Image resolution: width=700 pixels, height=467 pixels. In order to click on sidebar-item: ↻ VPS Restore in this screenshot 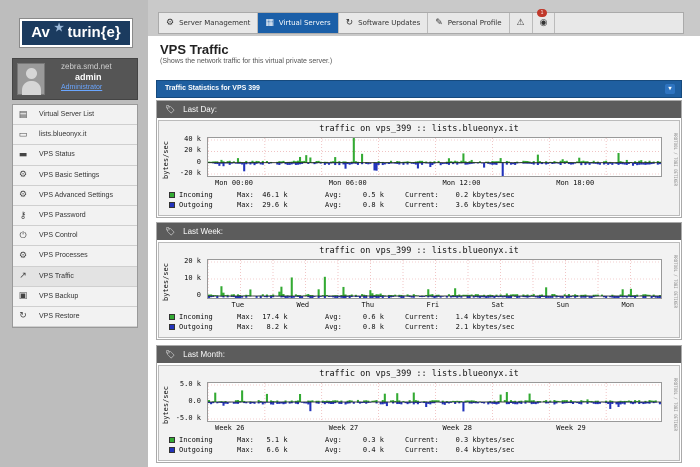, I will do `click(75, 317)`.